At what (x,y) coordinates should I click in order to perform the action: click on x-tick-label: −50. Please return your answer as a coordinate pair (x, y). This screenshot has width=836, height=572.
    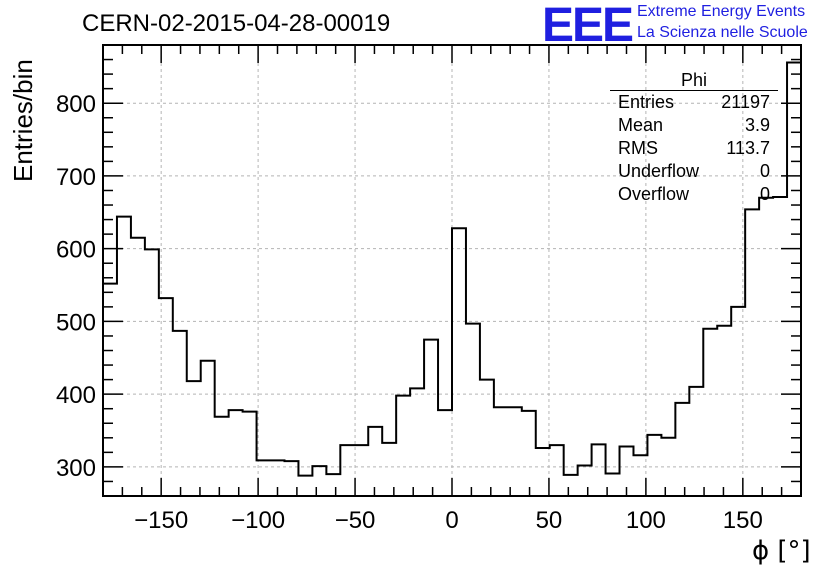
    Looking at the image, I should click on (355, 520).